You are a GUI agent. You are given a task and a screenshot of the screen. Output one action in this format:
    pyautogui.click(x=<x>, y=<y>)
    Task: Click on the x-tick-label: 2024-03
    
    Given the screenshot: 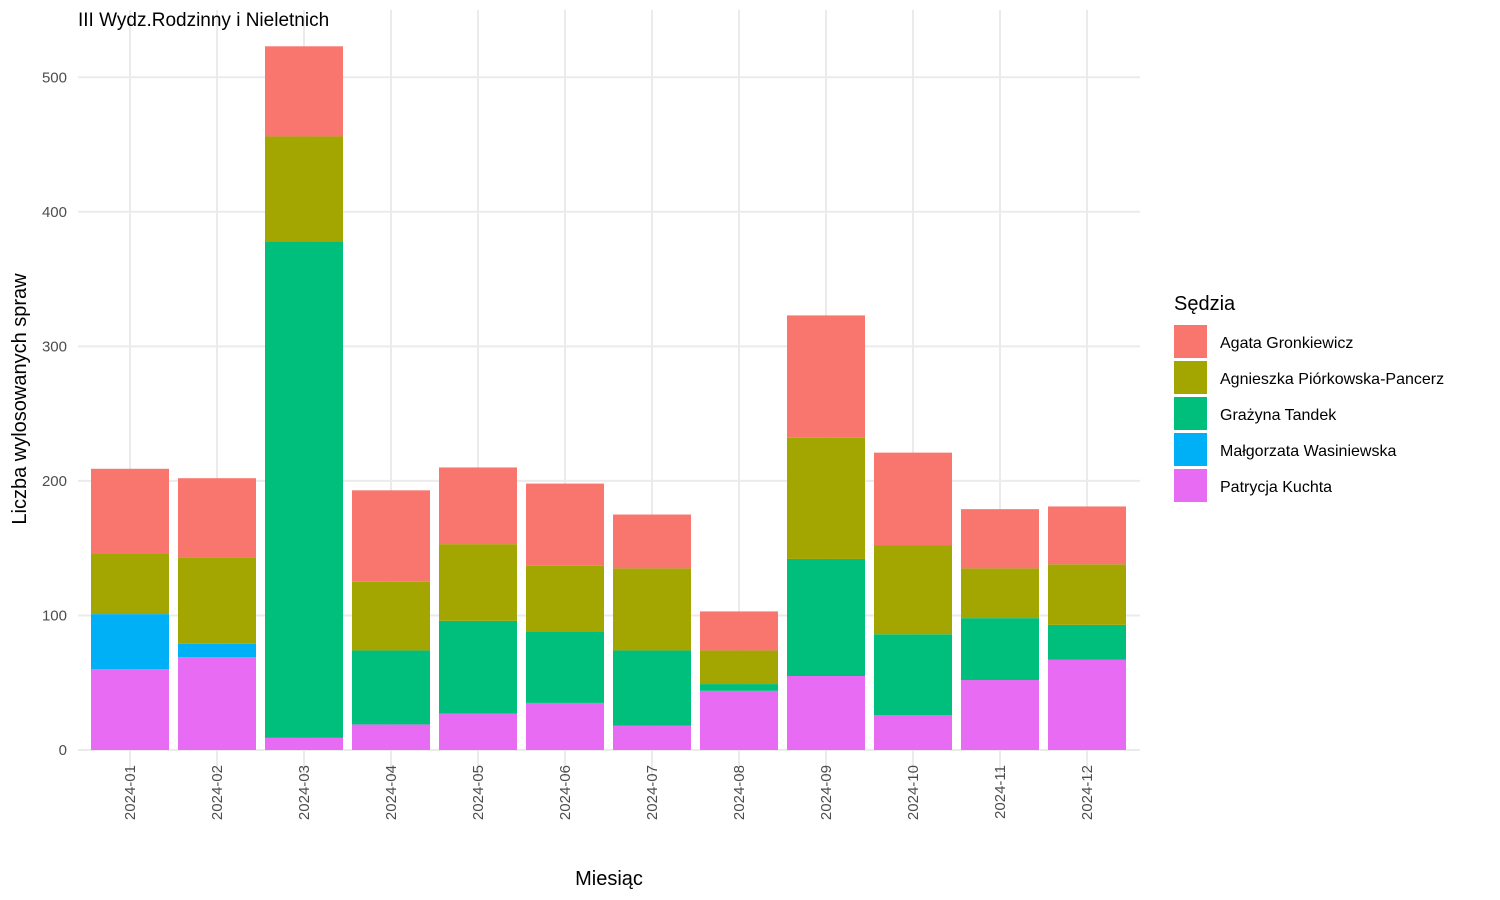 What is the action you would take?
    pyautogui.click(x=304, y=792)
    